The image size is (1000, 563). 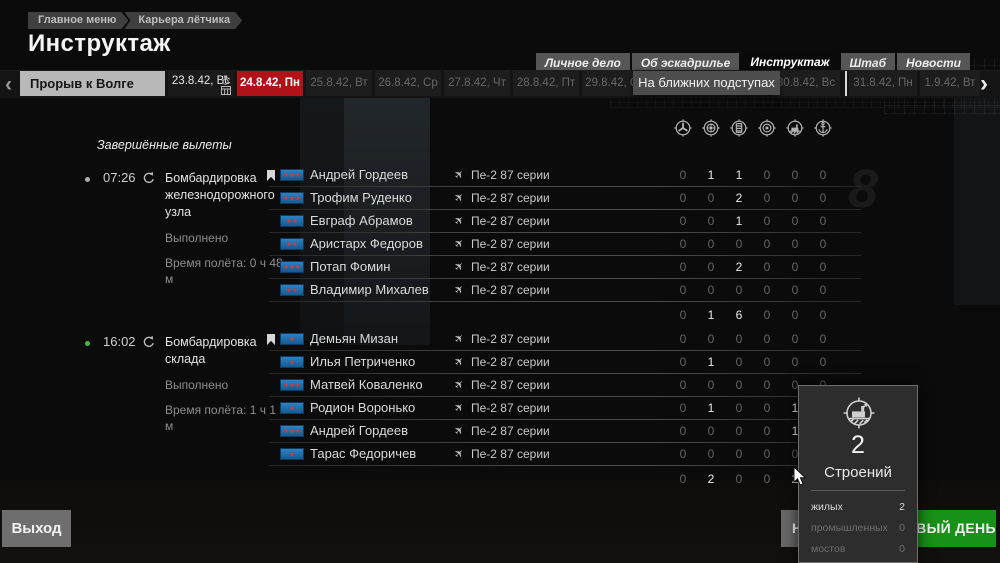 I want to click on next-day-button: ВЫЙ ДЕНЬ, so click(x=956, y=528).